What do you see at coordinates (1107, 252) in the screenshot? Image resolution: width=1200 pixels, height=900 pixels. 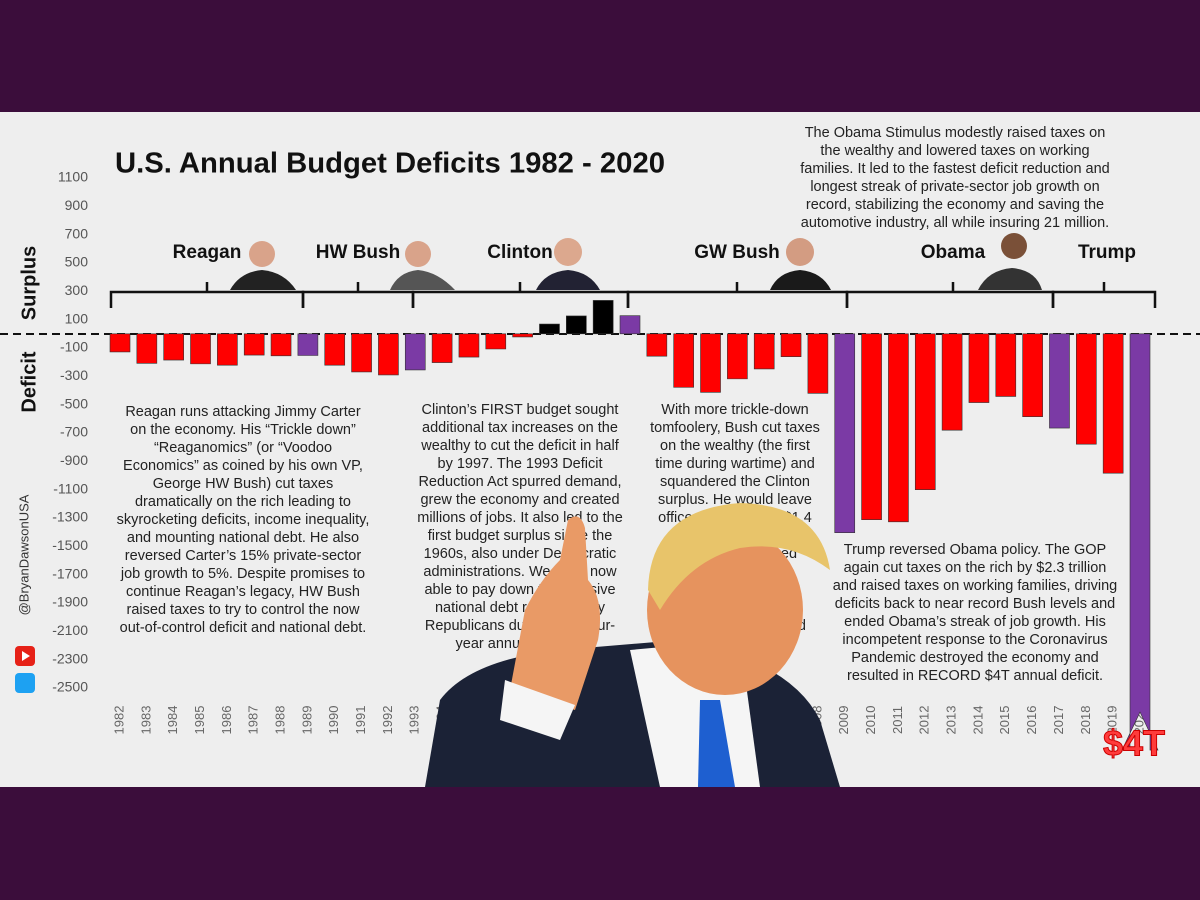 I see `president-label: Trump` at bounding box center [1107, 252].